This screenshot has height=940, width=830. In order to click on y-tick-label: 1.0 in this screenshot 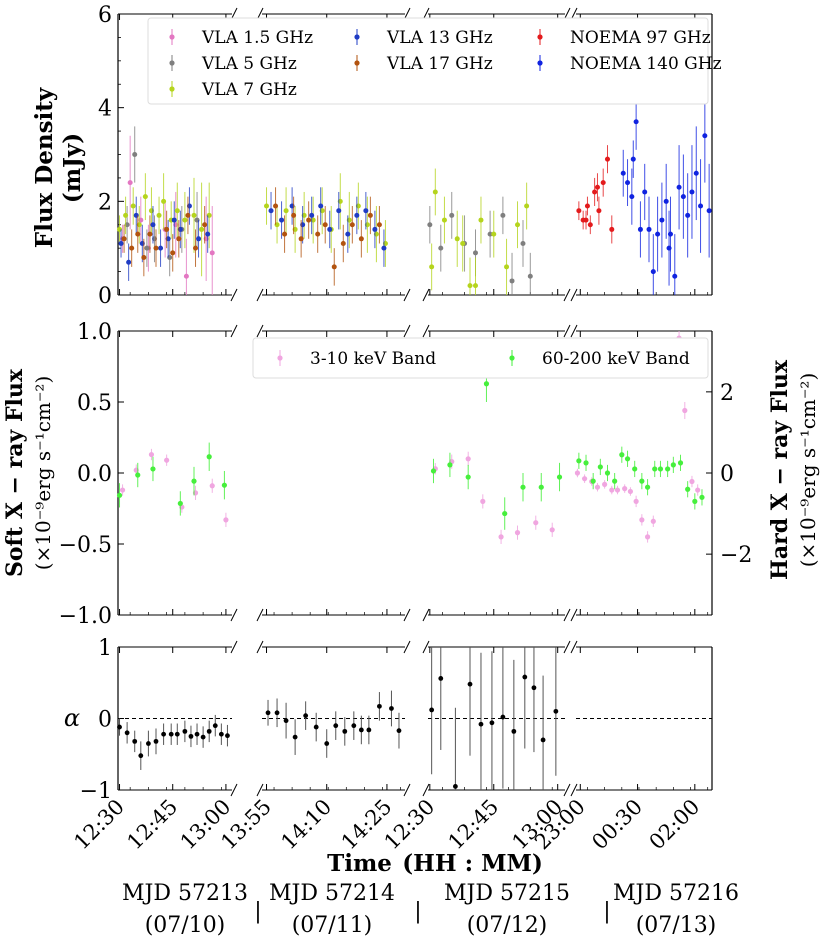, I will do `click(94, 332)`.